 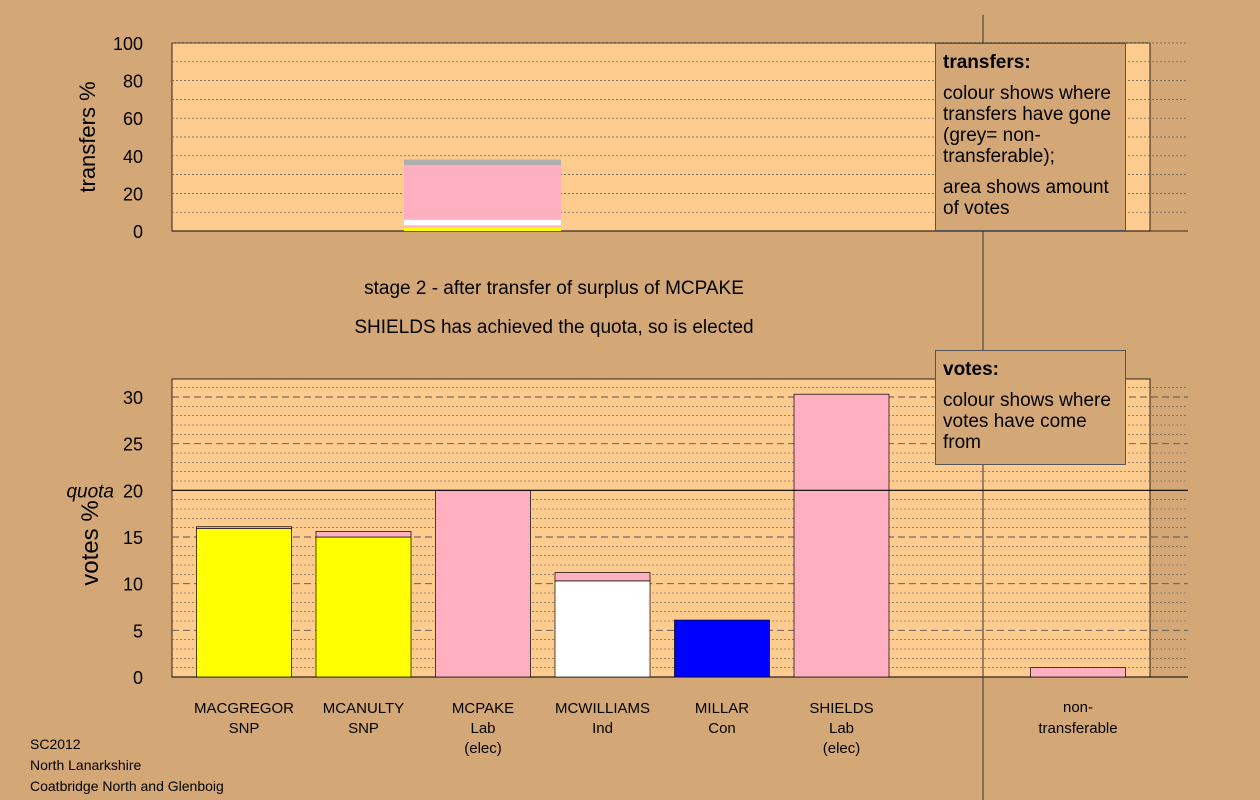 What do you see at coordinates (133, 538) in the screenshot?
I see `votes-y-tick-label: 15` at bounding box center [133, 538].